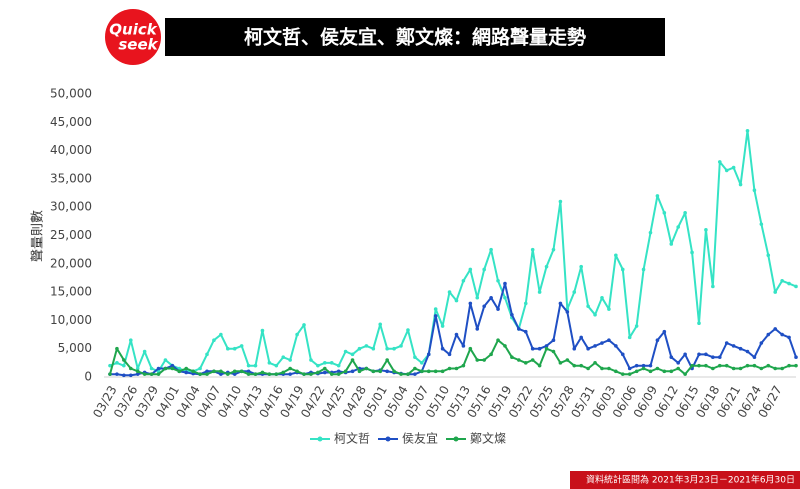 The height and width of the screenshot is (489, 800). I want to click on footer-bar, so click(685, 480).